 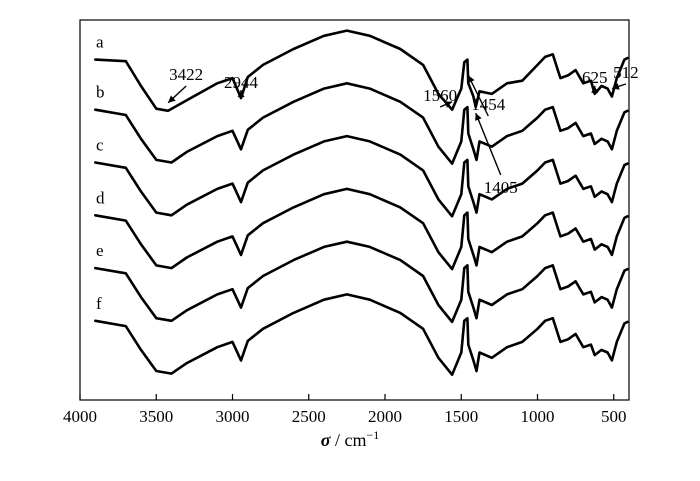 I want to click on series-line-d, so click(x=361, y=229).